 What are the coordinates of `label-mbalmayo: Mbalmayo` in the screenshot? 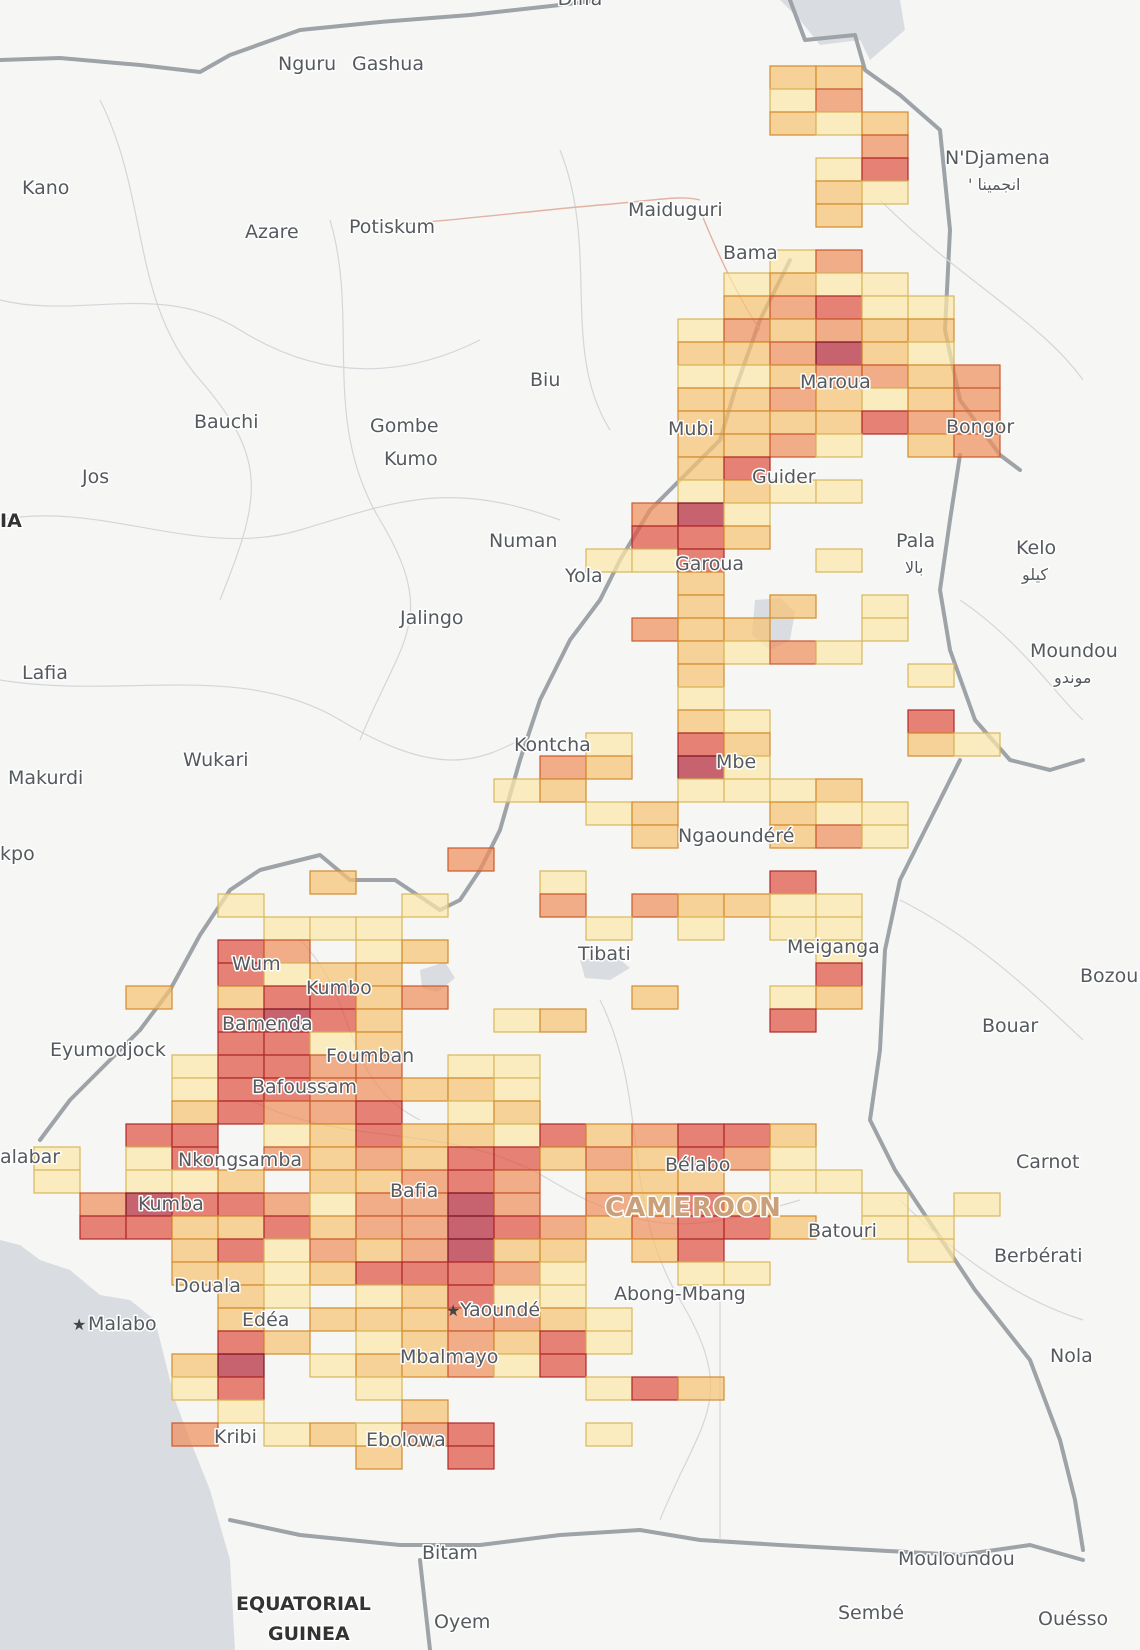 It's located at (449, 1357).